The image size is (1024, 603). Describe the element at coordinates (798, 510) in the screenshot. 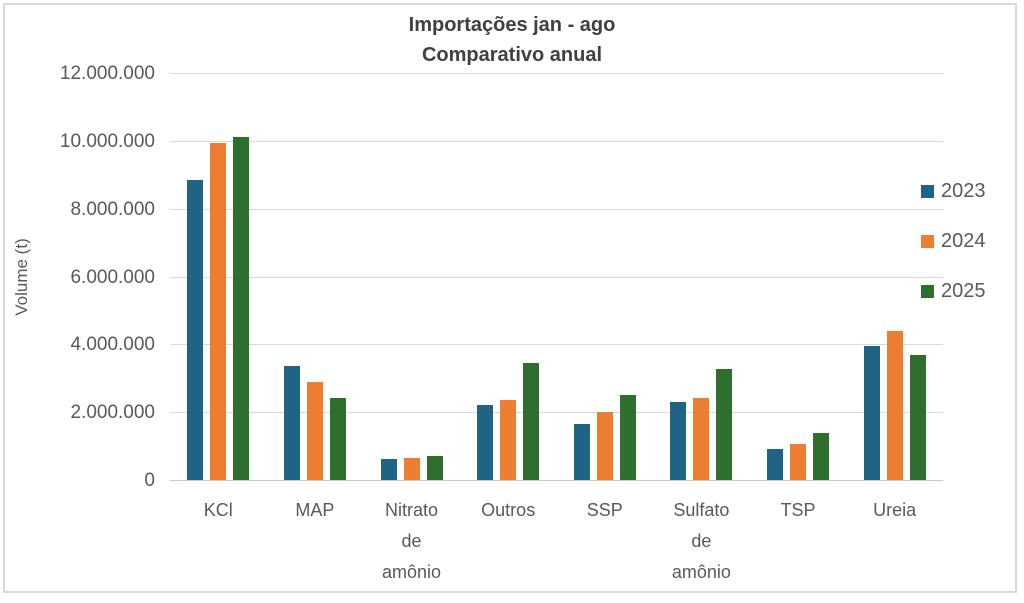

I see `category-label-tsp: TSP` at that location.